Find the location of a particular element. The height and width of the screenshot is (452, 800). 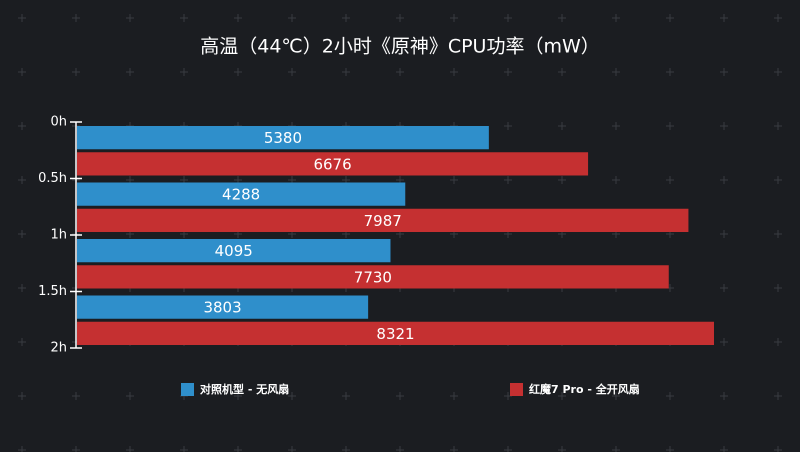

y-tick-label: 1h is located at coordinates (58, 235).